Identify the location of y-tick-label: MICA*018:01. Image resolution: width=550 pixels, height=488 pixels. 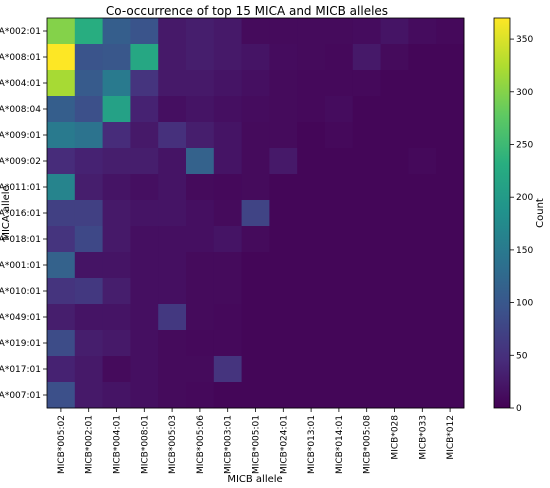
(20, 240).